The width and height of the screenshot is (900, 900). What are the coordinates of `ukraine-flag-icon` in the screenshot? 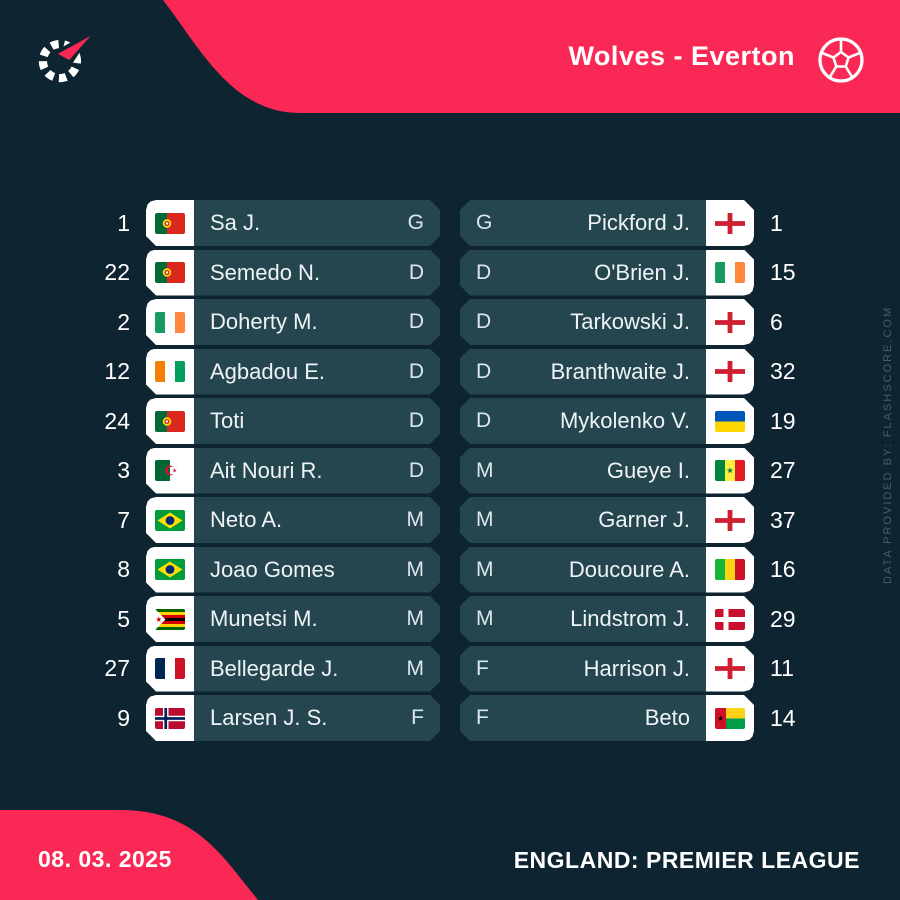 It's located at (730, 421).